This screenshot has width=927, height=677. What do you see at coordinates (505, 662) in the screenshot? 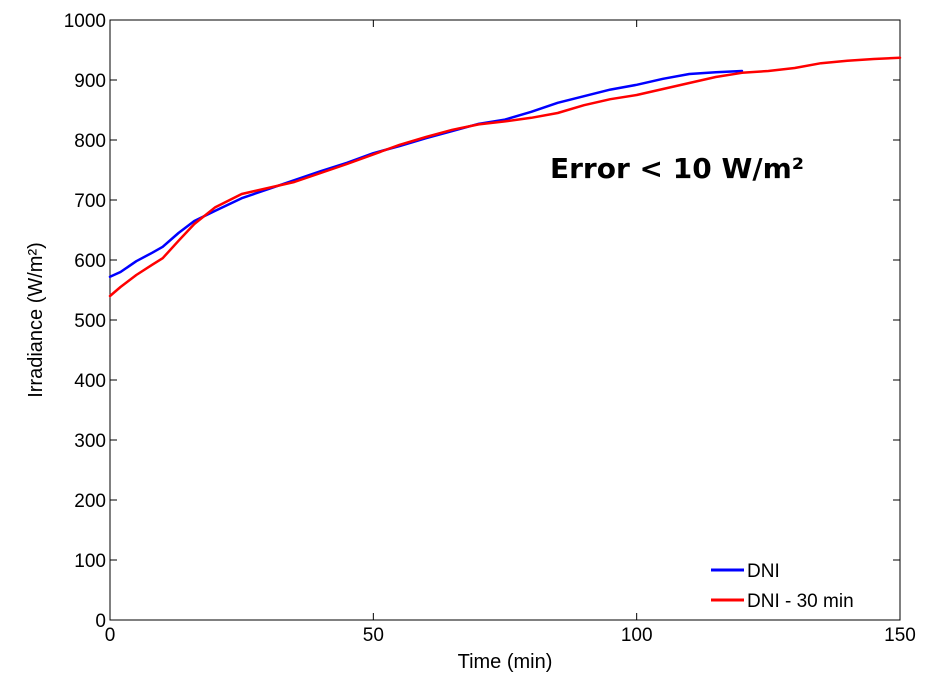
I see `x-axis-label: Time (min)` at bounding box center [505, 662].